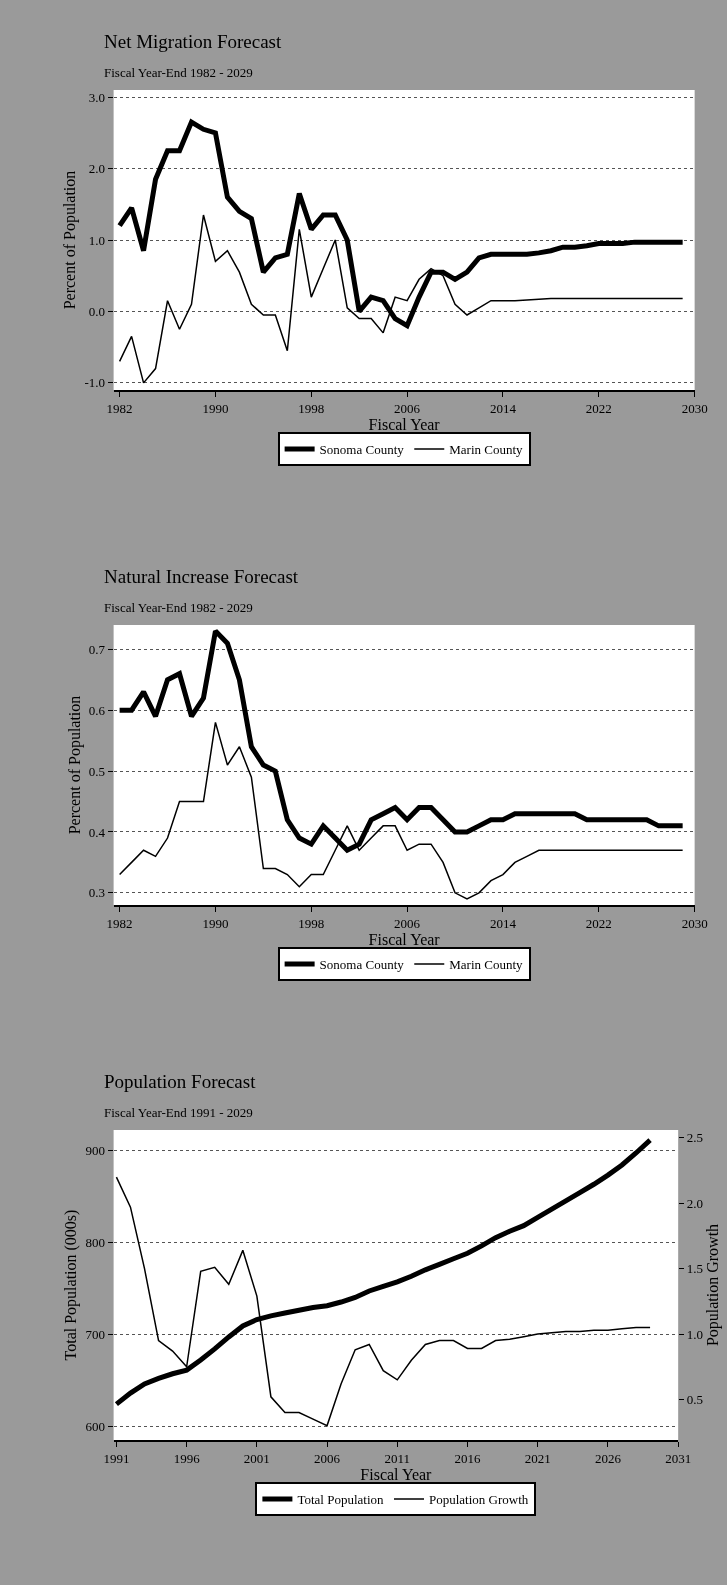  I want to click on chart-subtitle: Fiscal Year-End 1991 - 2029, so click(178, 1112).